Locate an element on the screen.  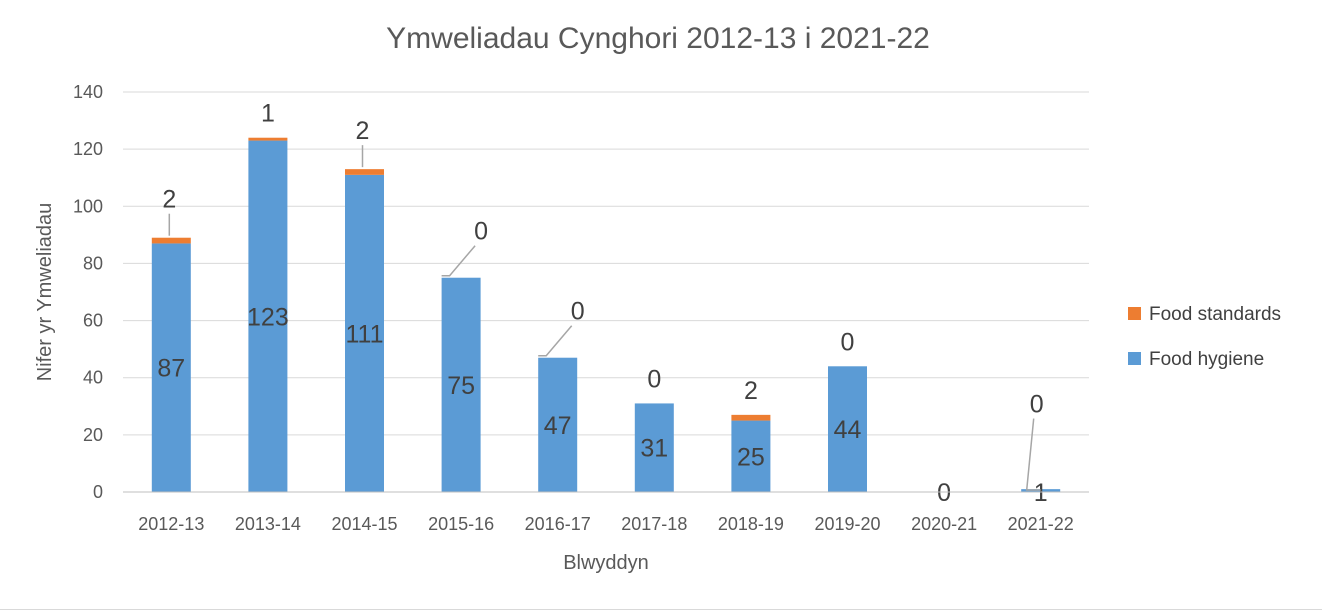
x-tick-label: 2013-14 is located at coordinates (268, 524).